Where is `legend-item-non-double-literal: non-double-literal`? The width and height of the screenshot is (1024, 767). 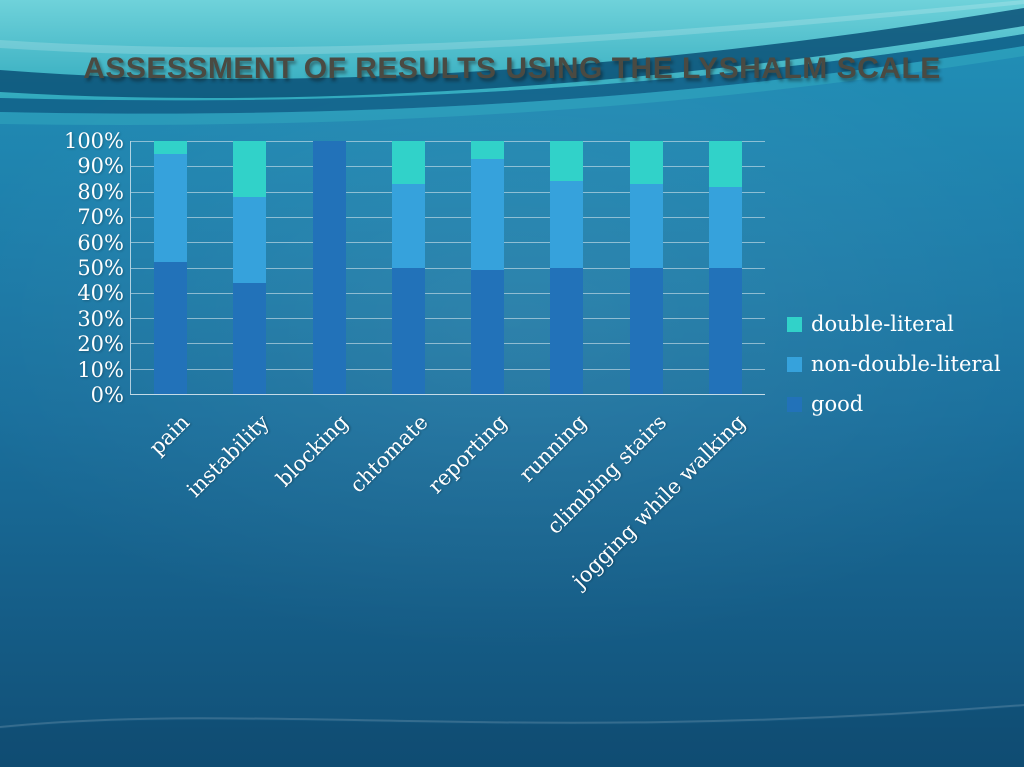
legend-item-non-double-literal: non-double-literal is located at coordinates (894, 364).